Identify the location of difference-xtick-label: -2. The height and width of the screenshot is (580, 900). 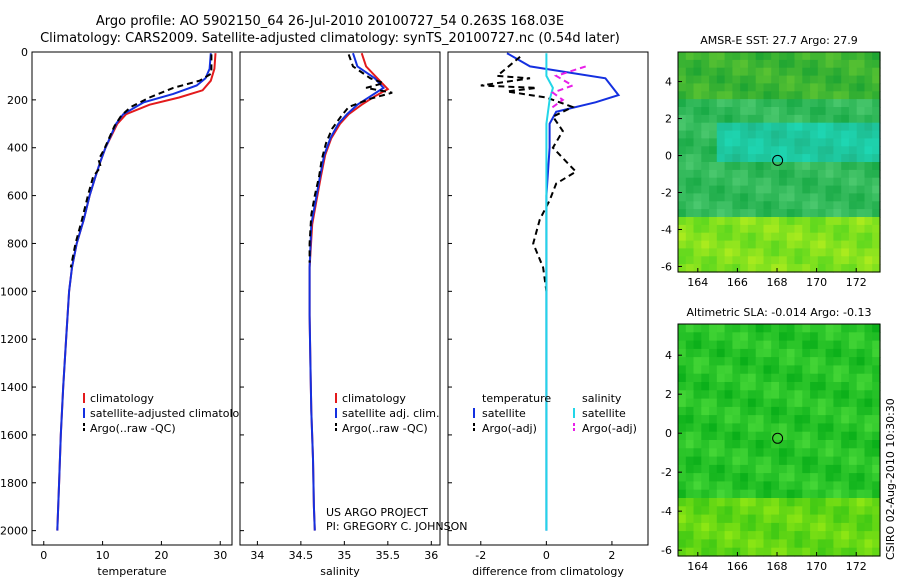
(480, 555).